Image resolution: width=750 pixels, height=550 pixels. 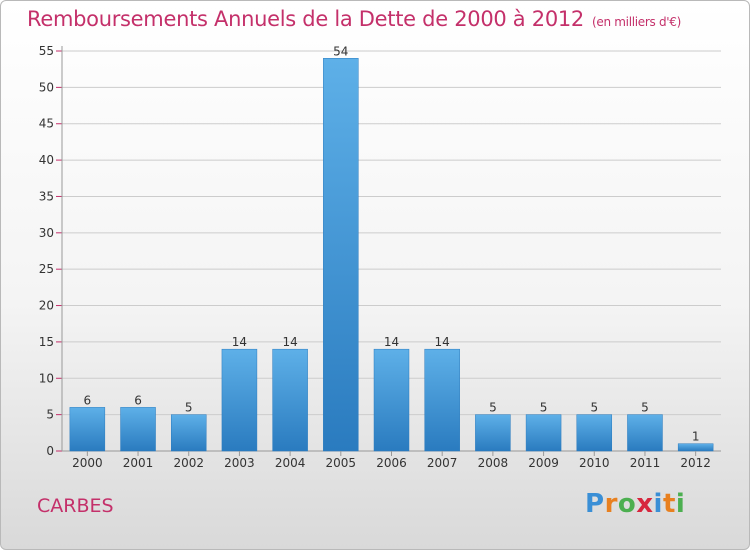 What do you see at coordinates (645, 463) in the screenshot?
I see `x-tick-label: 2011` at bounding box center [645, 463].